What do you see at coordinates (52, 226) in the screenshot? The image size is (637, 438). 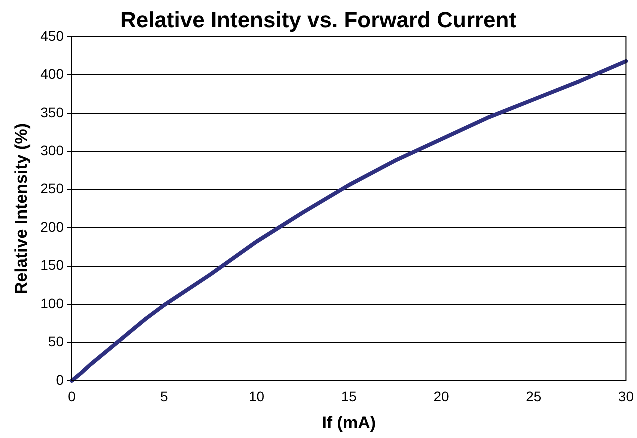 I see `y-tick-label: 200` at bounding box center [52, 226].